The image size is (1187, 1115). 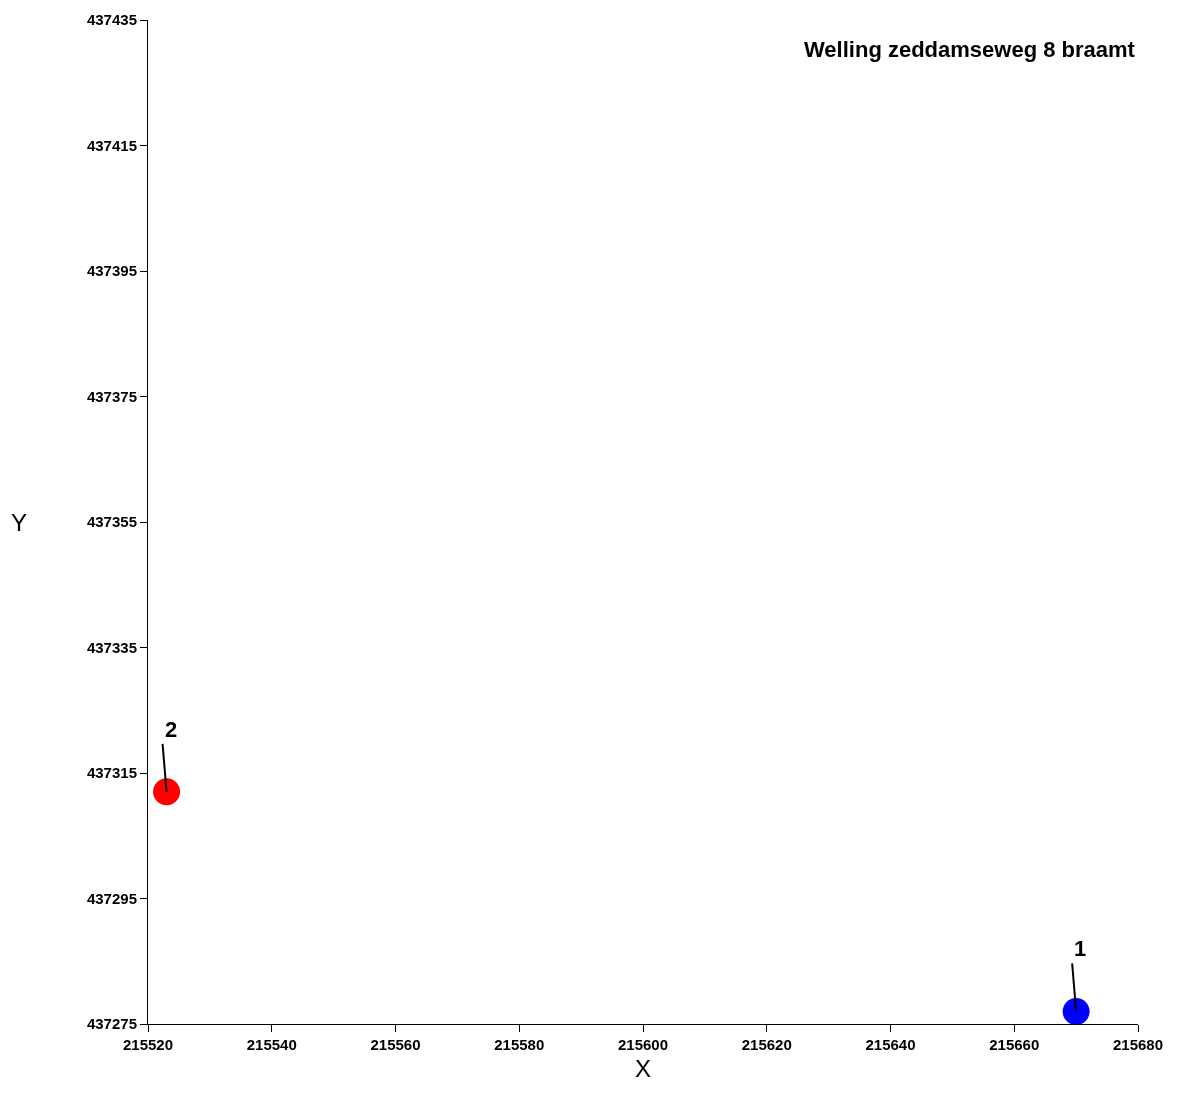 I want to click on y-tick-label: 437295, so click(x=111, y=898).